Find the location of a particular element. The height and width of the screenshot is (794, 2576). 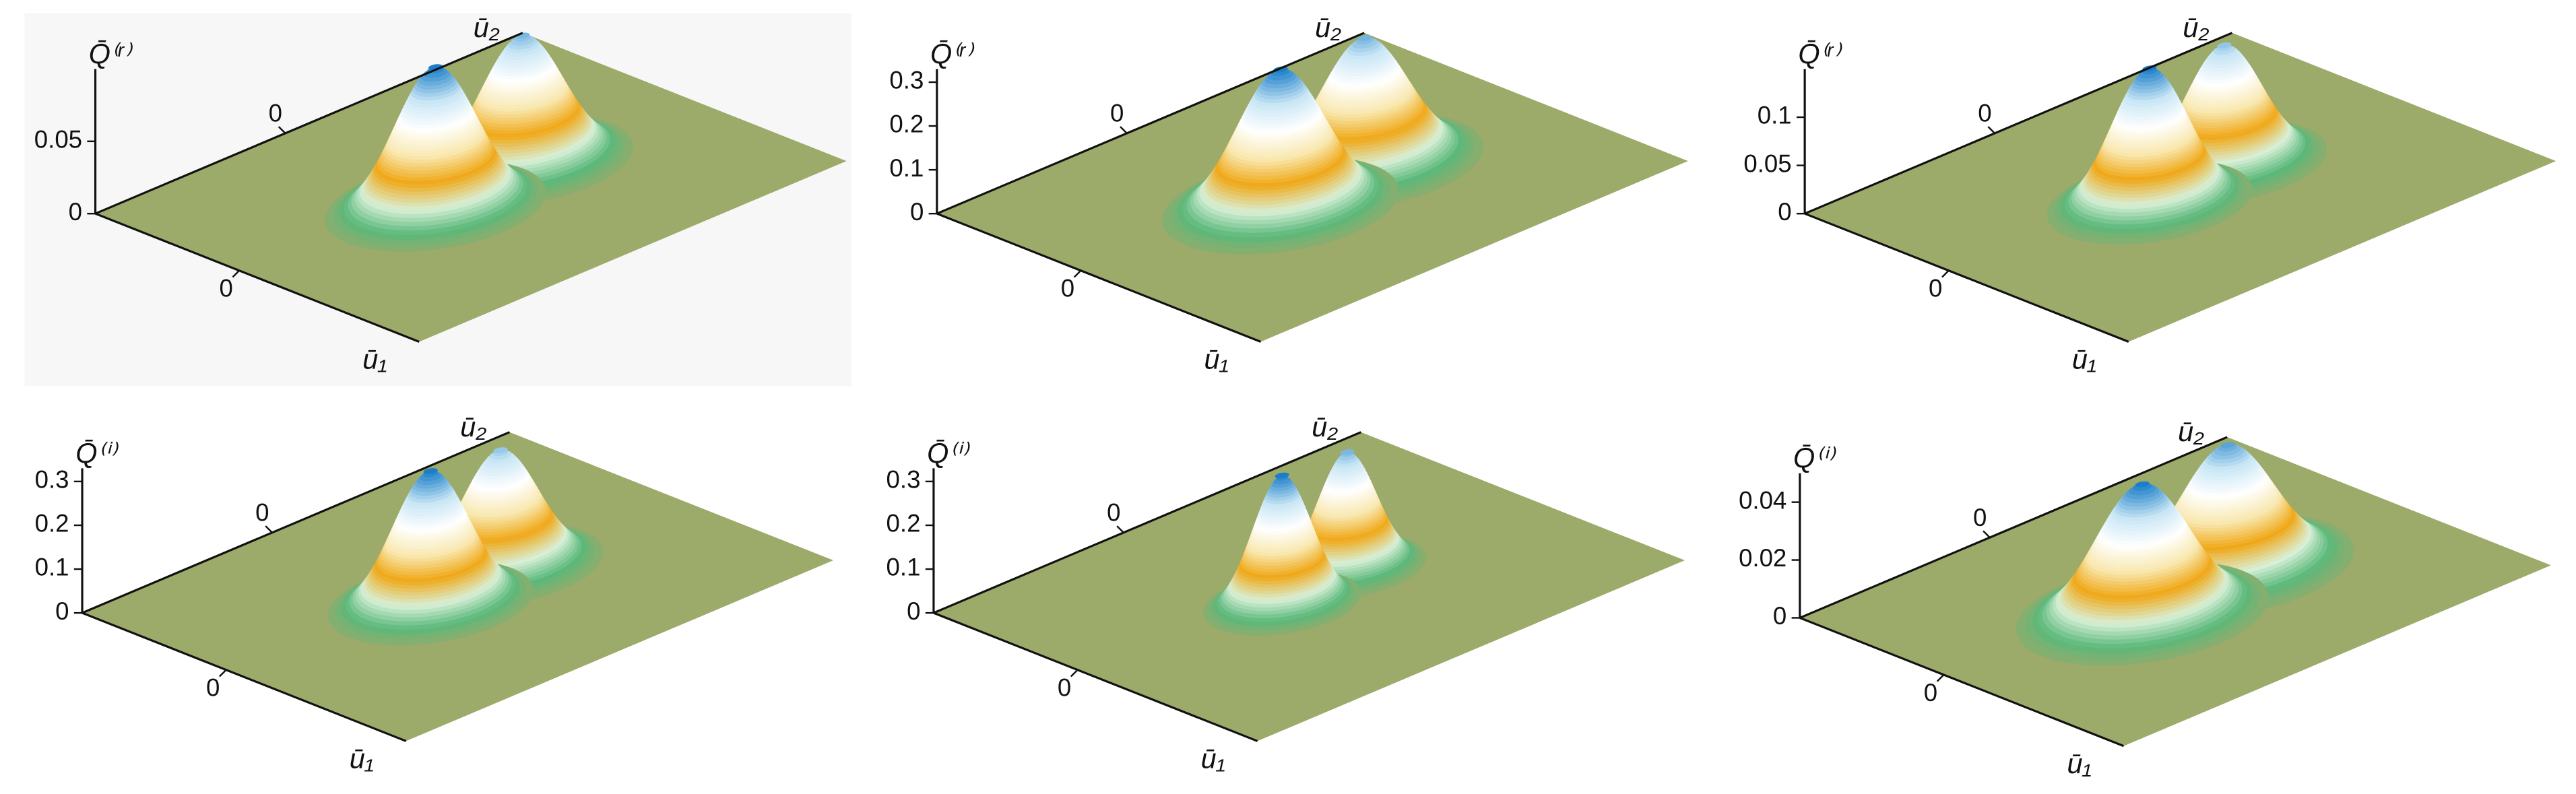

z-tick-label: 0.04 is located at coordinates (1763, 500).